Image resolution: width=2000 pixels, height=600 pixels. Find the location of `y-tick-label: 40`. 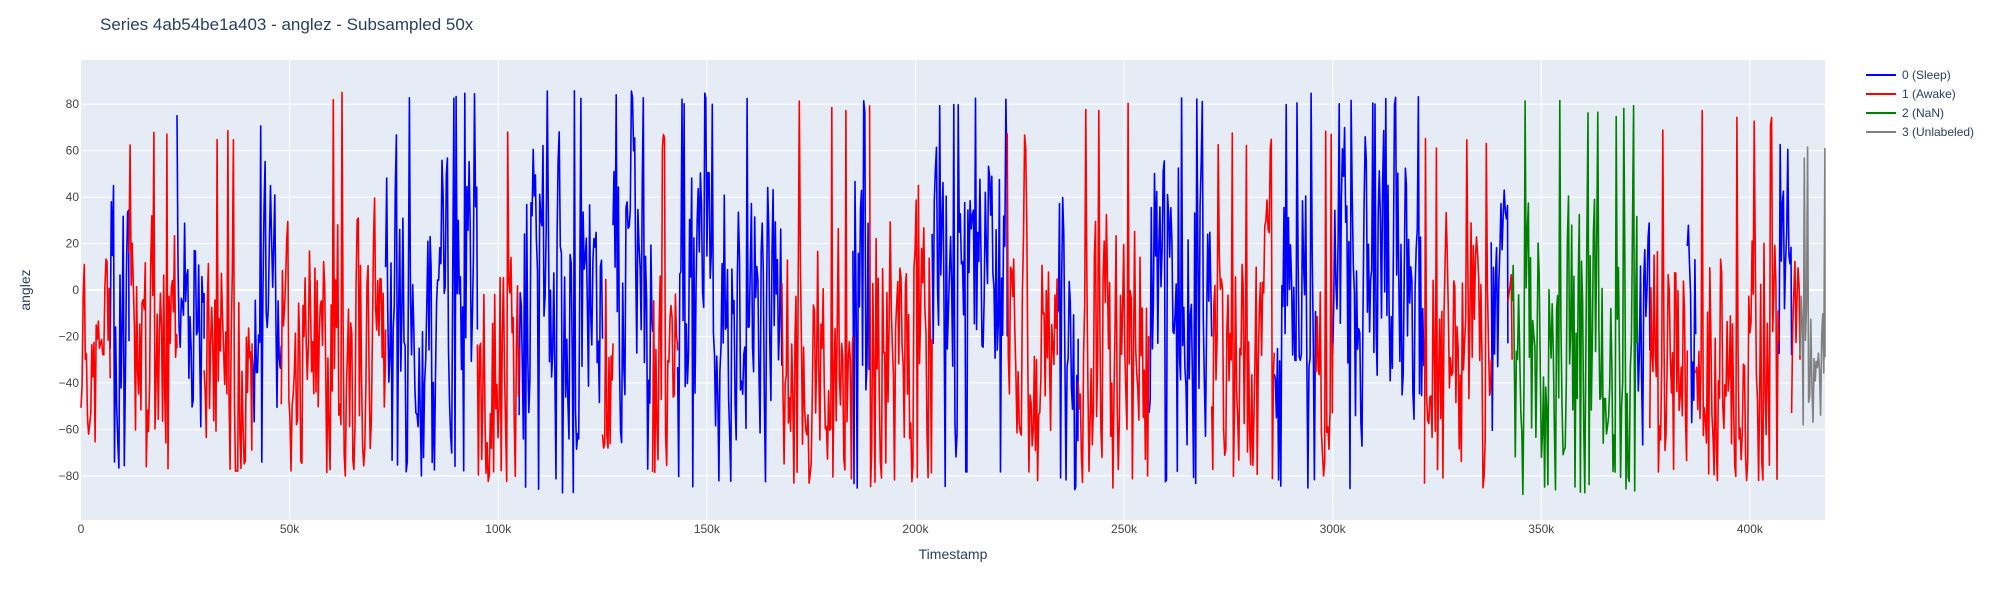

y-tick-label: 40 is located at coordinates (73, 197).